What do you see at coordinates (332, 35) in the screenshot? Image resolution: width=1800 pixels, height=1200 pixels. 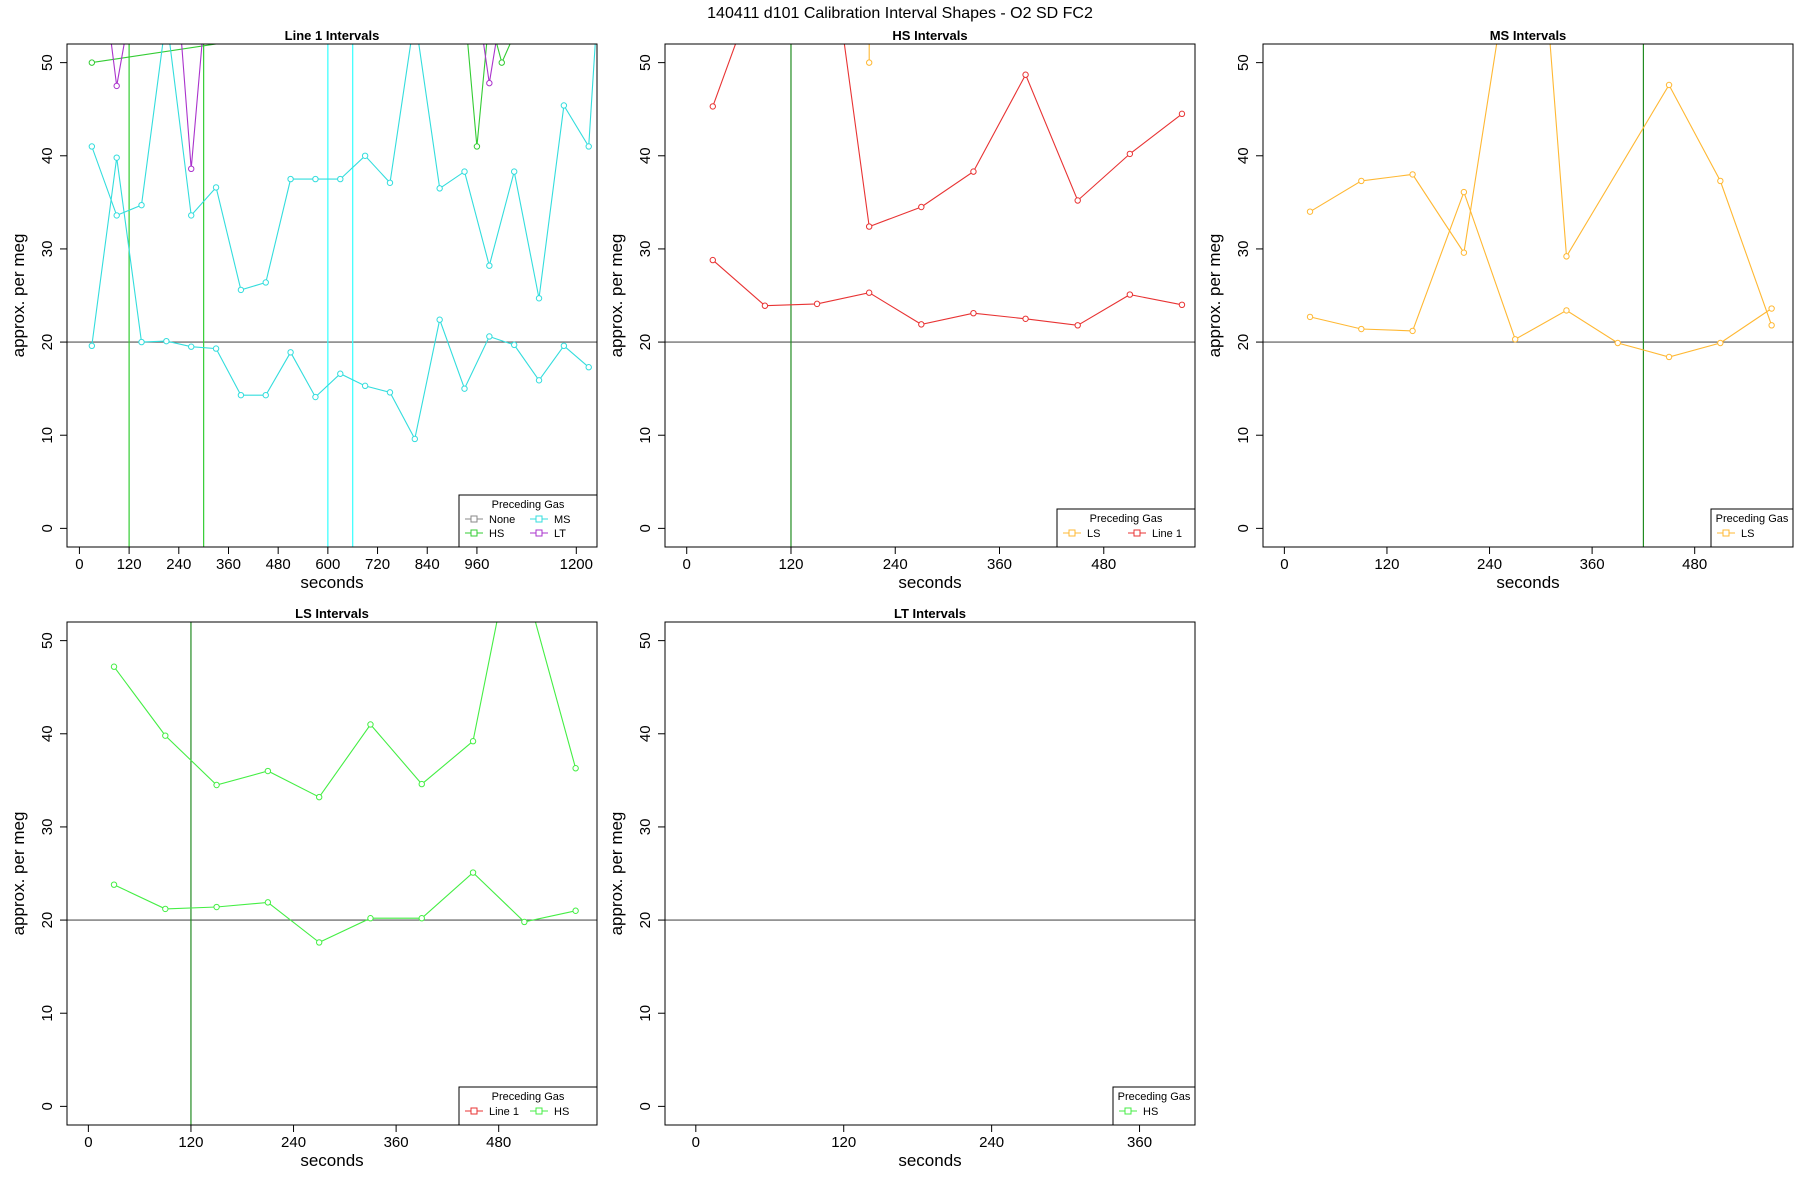 I see `panel-title: Line 1 Intervals` at bounding box center [332, 35].